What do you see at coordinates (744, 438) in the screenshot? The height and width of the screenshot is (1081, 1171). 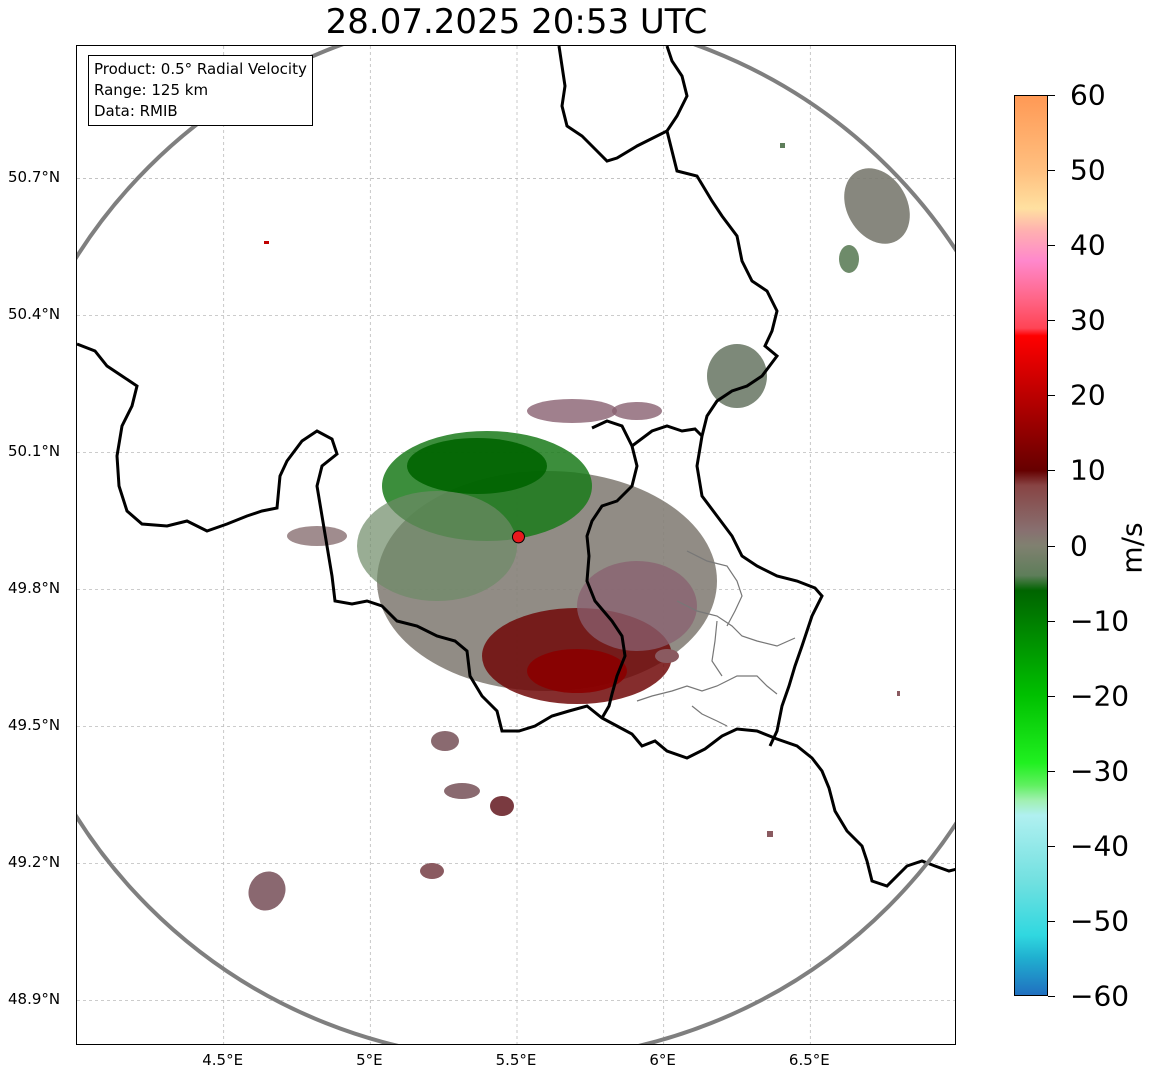 I see `border-lux-east` at bounding box center [744, 438].